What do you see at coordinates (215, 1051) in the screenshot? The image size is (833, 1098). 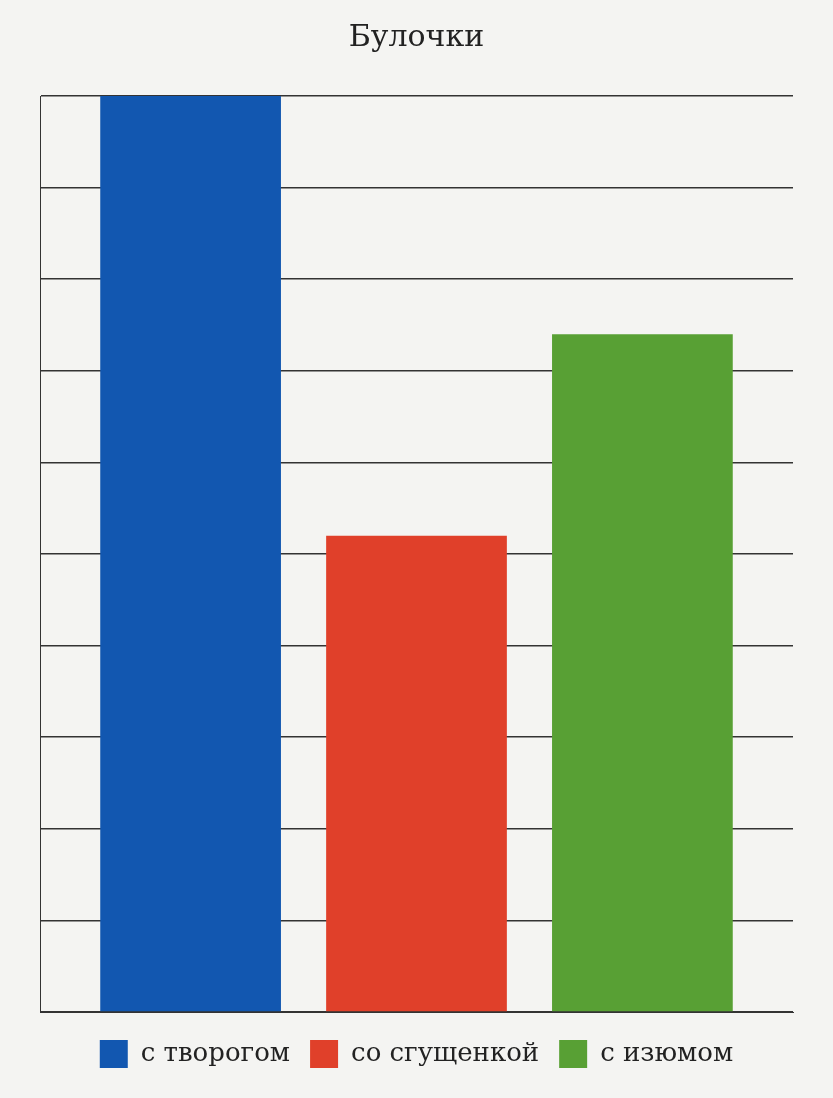 I see `legend-label: с творогом` at bounding box center [215, 1051].